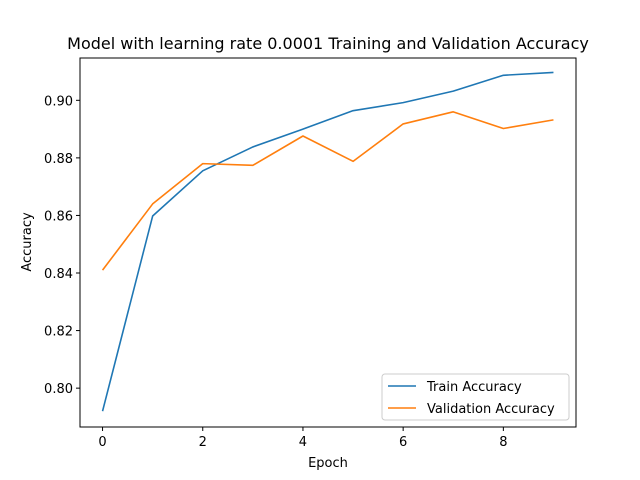 The image size is (640, 480). I want to click on x-axis-label: Epoch, so click(328, 463).